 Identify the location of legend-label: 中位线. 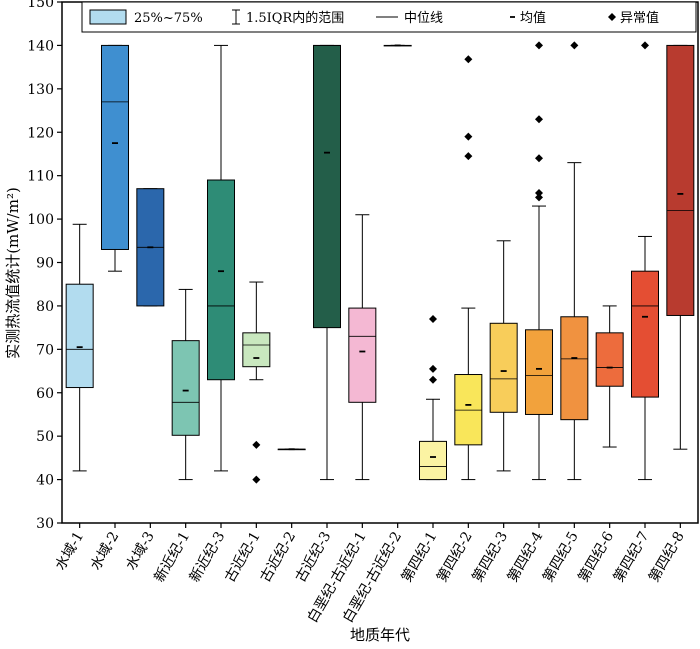
(423, 18).